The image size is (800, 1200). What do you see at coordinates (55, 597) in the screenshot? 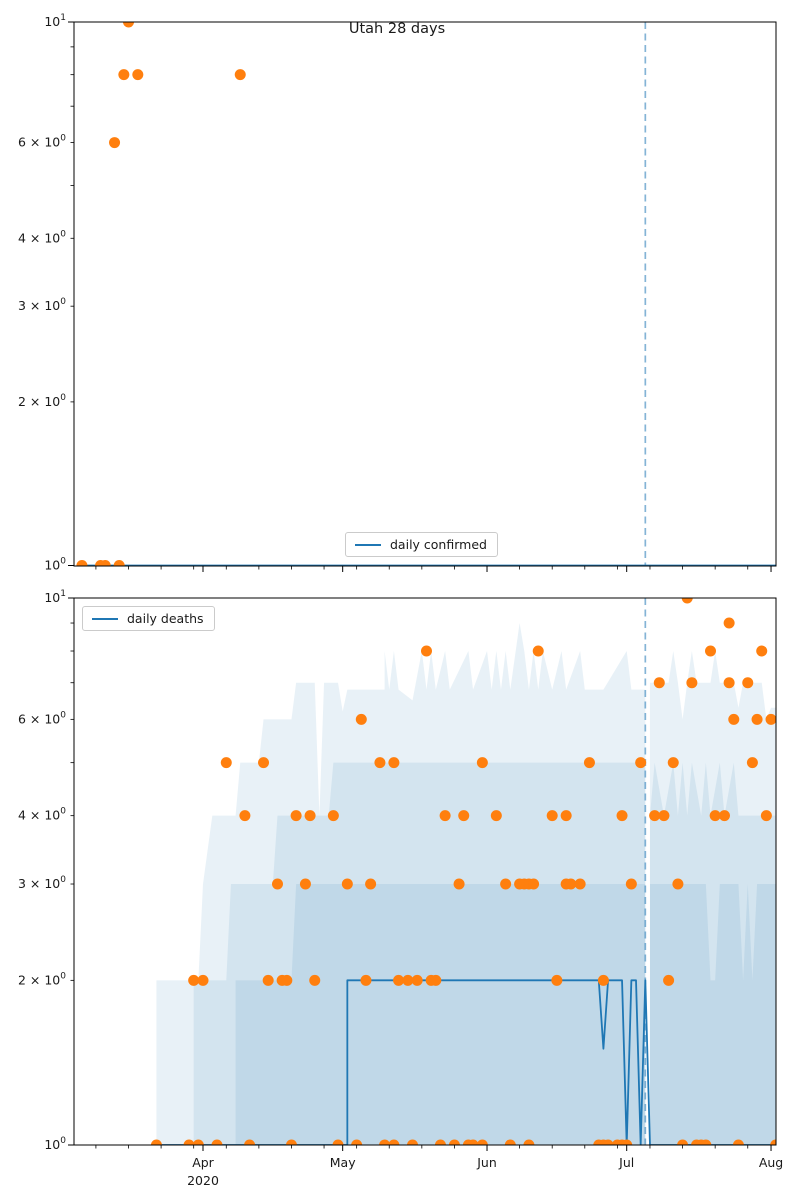
I see `y-tick-label: 101` at bounding box center [55, 597].